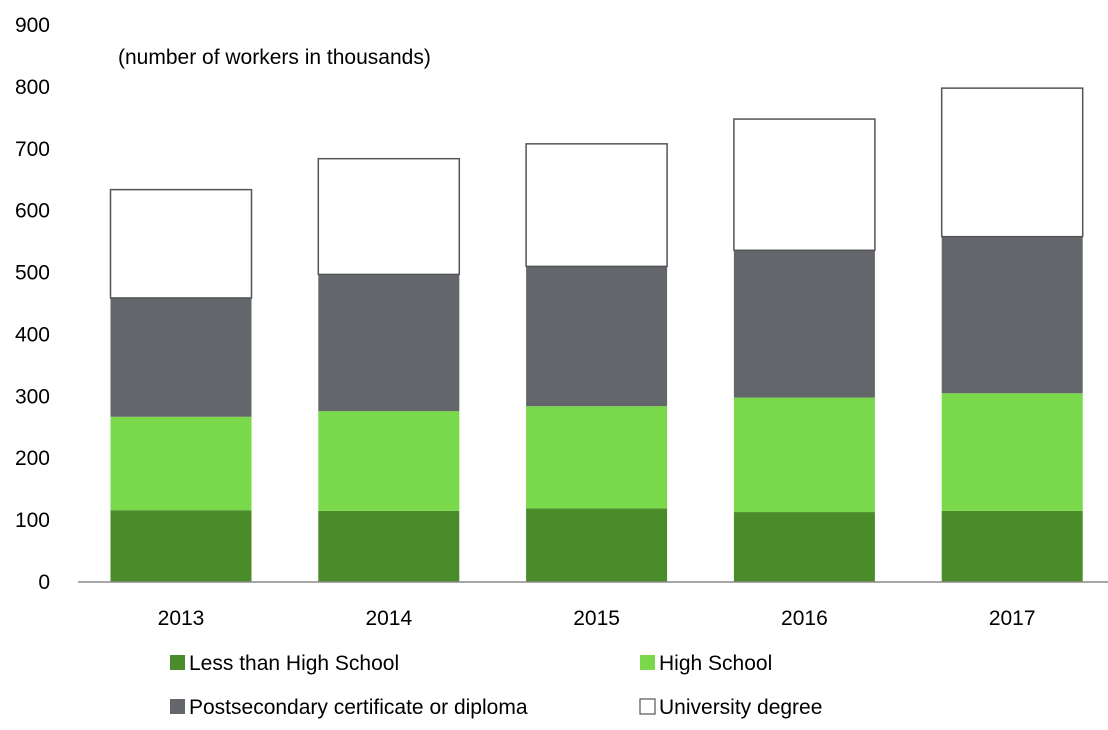 This screenshot has height=730, width=1108. I want to click on y-tick-label: 0, so click(44, 582).